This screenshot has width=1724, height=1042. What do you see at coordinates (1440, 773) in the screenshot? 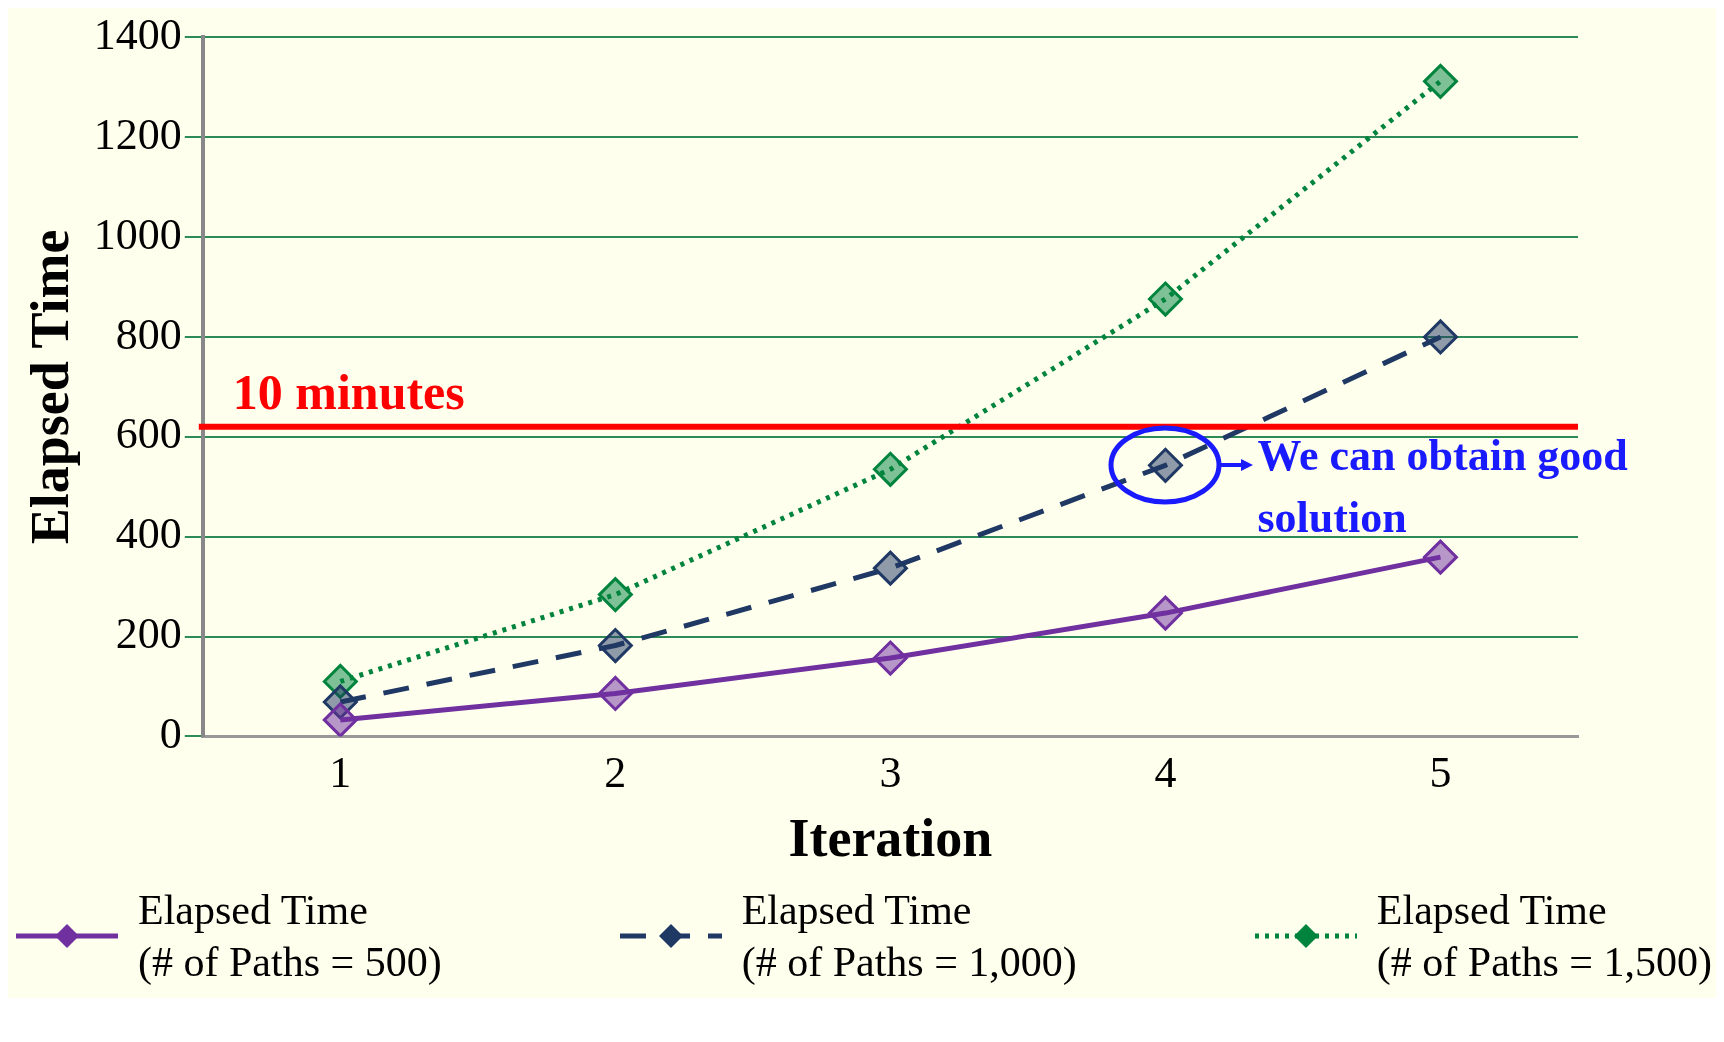
I see `x-tick-label: 5` at bounding box center [1440, 773].